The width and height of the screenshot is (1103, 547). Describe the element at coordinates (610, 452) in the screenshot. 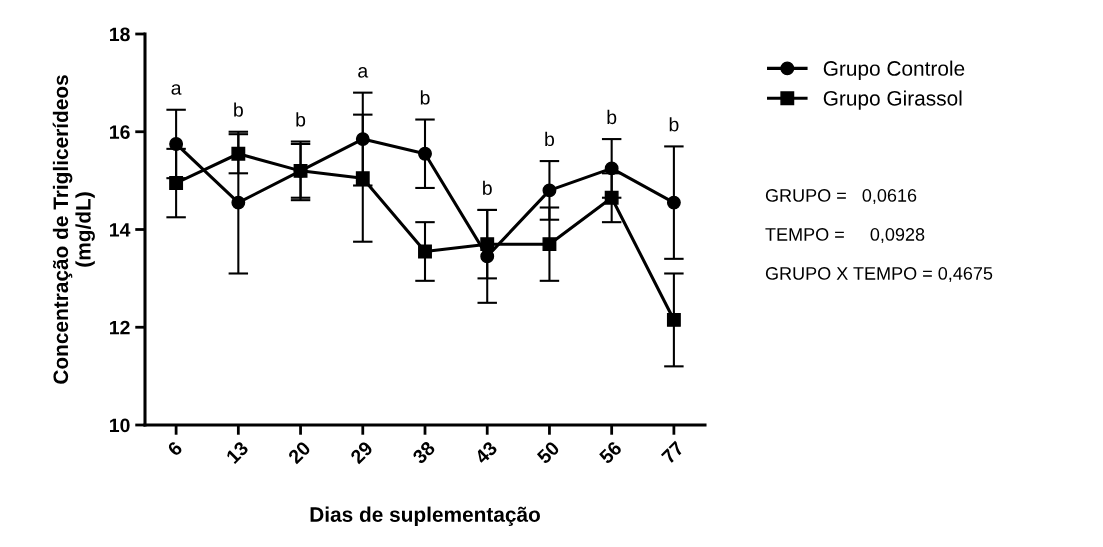

I see `x-tick-label: 56` at that location.